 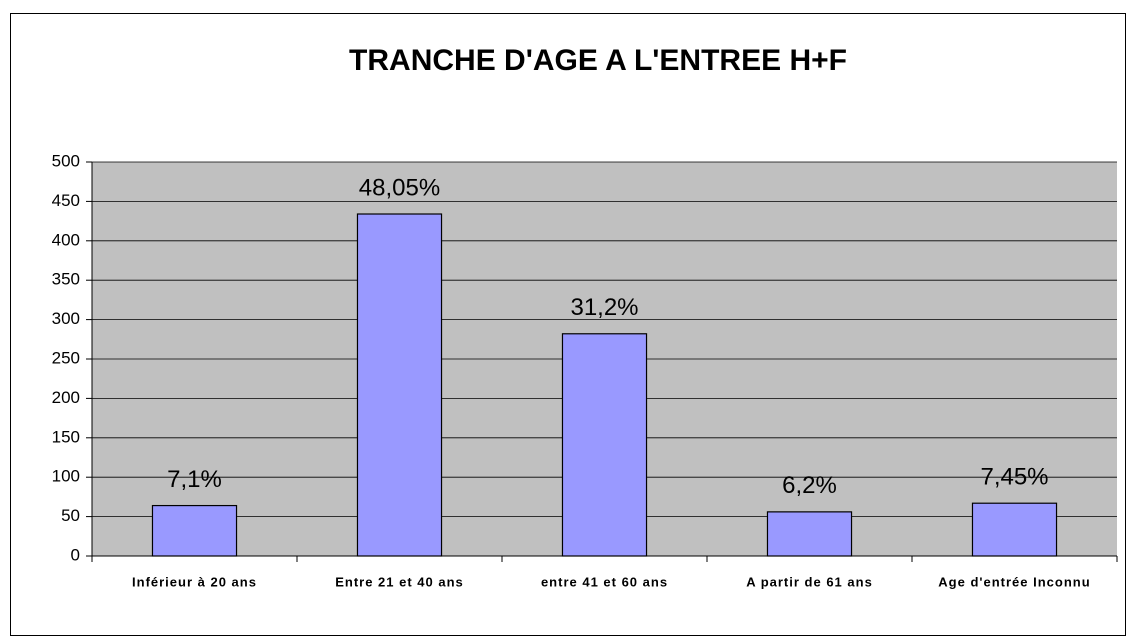 What do you see at coordinates (604, 307) in the screenshot?
I see `data-label: 31,2%` at bounding box center [604, 307].